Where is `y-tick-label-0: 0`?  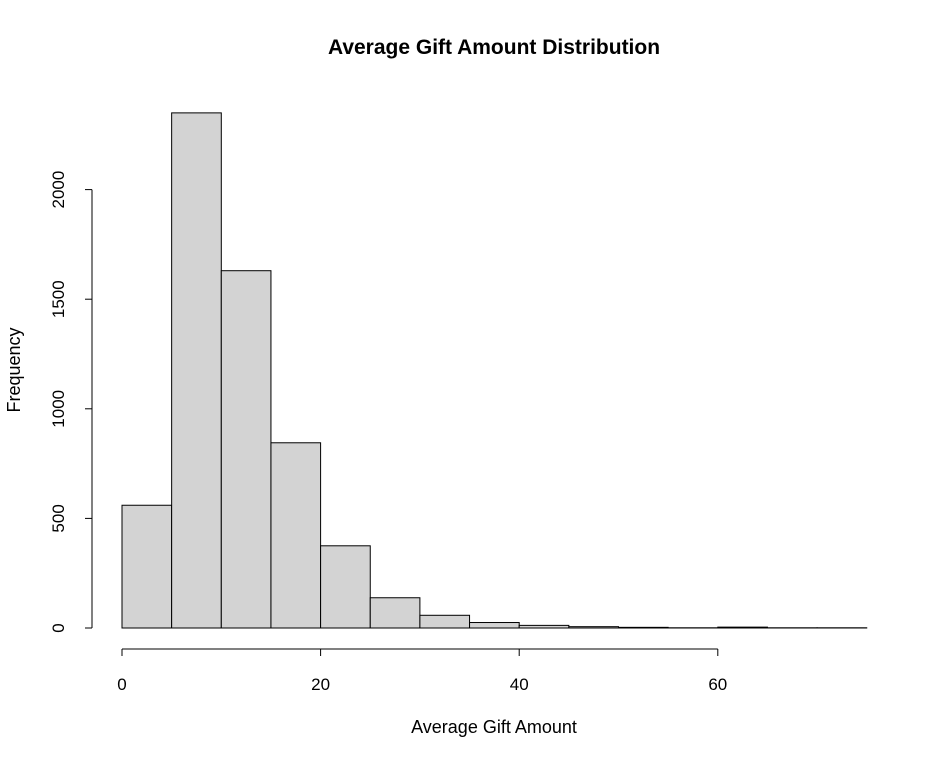 y-tick-label-0: 0 is located at coordinates (58, 627).